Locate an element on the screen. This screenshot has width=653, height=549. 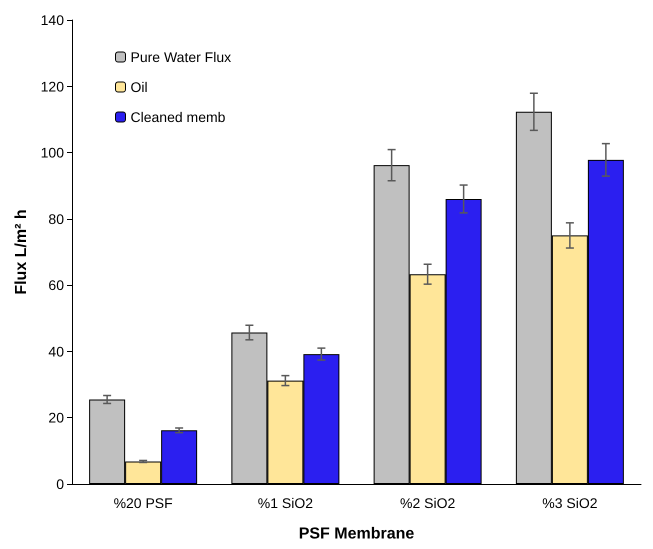
y-tick-label: 80 is located at coordinates (56, 218).